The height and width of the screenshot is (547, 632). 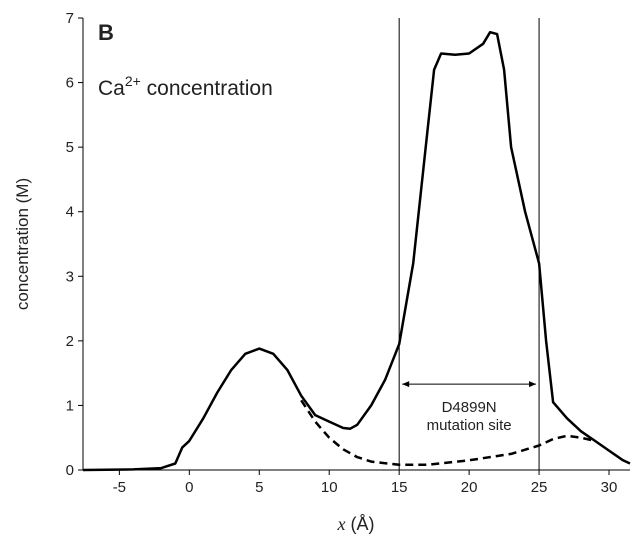 I want to click on y-tick-label: 4, so click(x=70, y=212).